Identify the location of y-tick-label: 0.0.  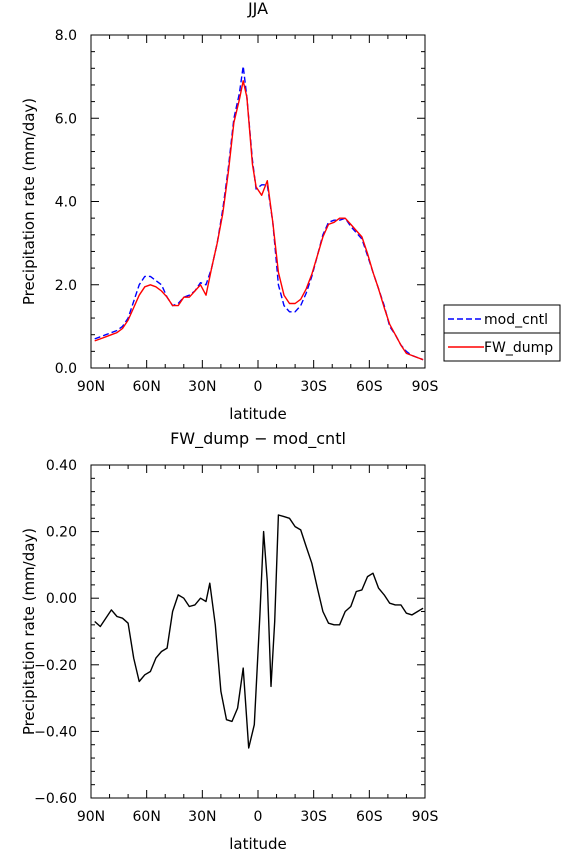
(66, 369).